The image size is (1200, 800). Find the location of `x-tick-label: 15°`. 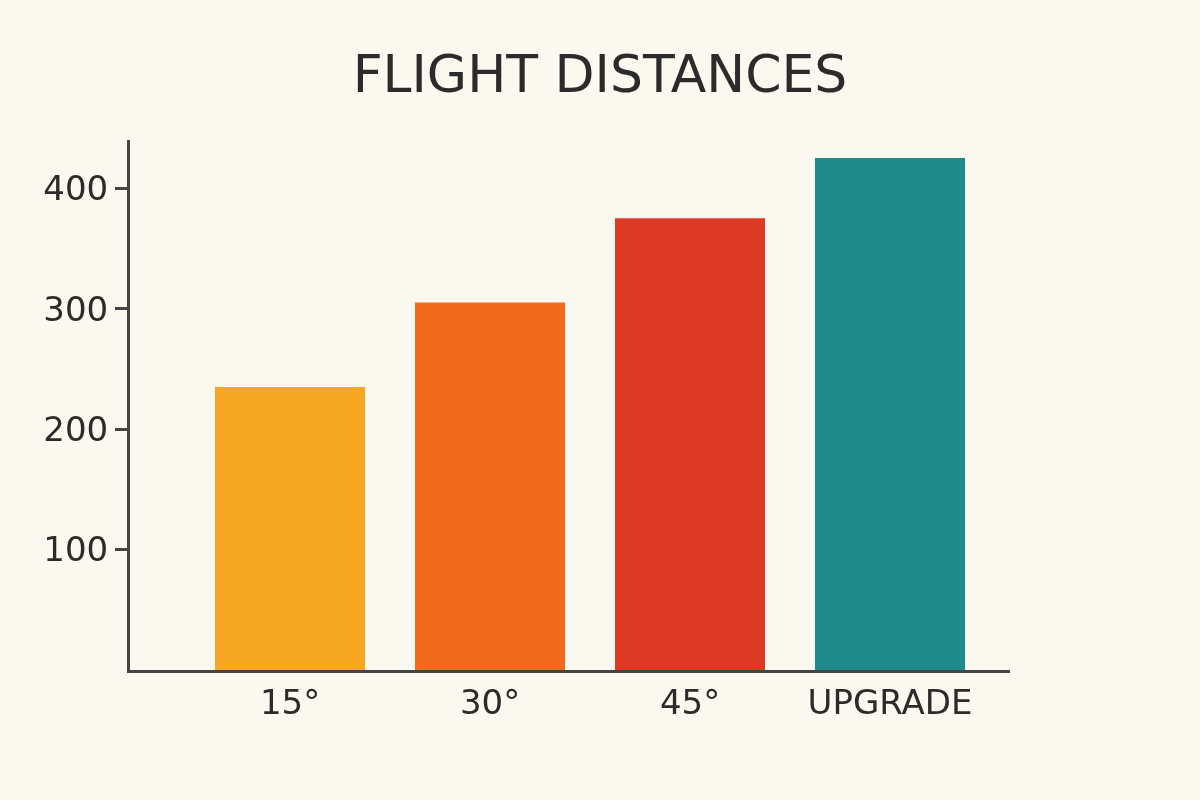

x-tick-label: 15° is located at coordinates (290, 701).